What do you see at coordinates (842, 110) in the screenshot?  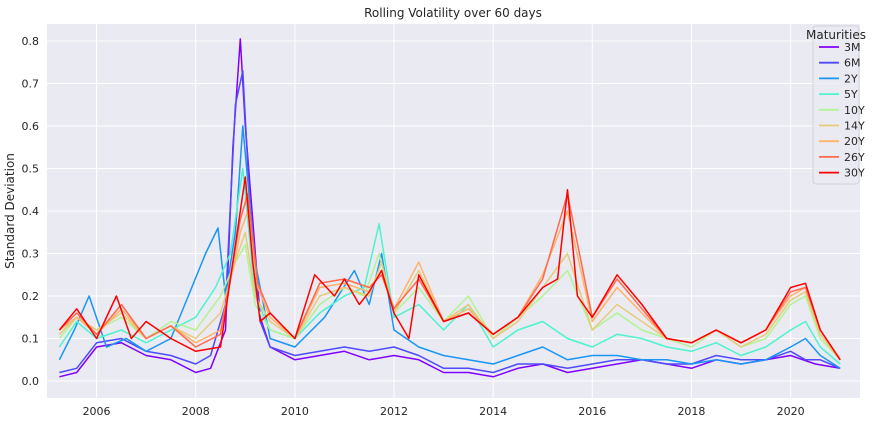 I see `legend-items: 3M 6M 2Y 5Y 10Y 14Y 20Y 26Y 30Y` at bounding box center [842, 110].